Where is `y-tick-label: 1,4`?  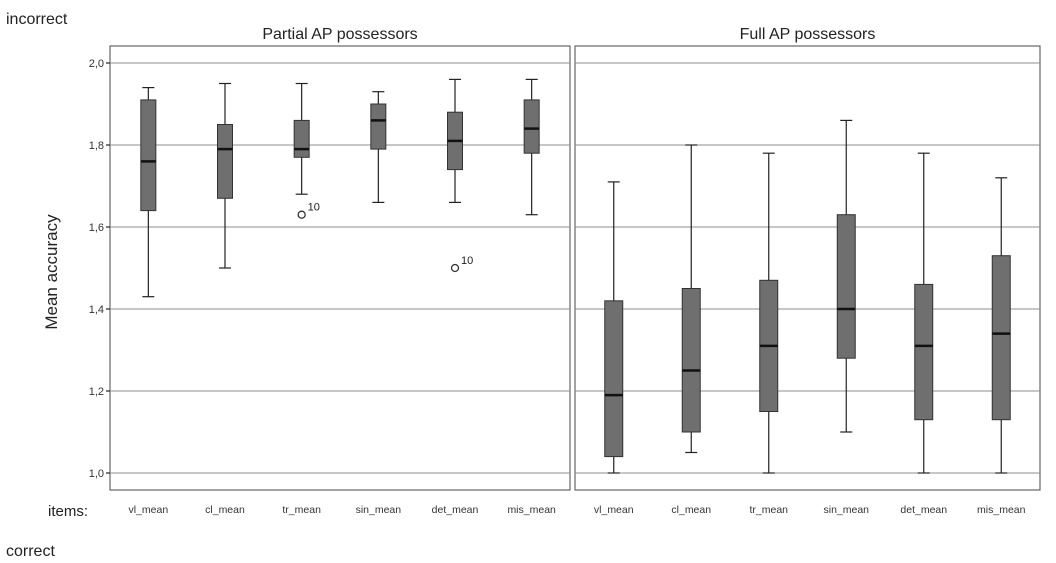 y-tick-label: 1,4 is located at coordinates (96, 310).